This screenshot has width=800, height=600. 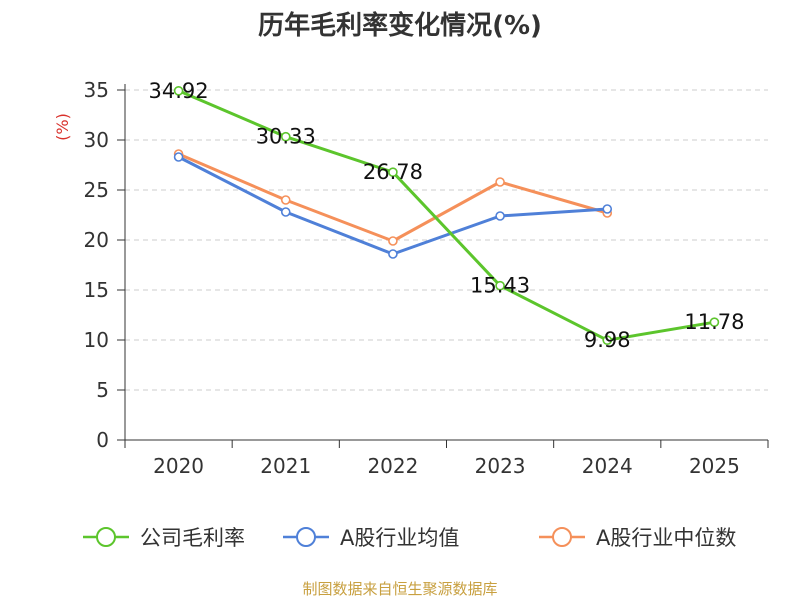 I want to click on legend-item-1: 公司毛利率, so click(x=164, y=538).